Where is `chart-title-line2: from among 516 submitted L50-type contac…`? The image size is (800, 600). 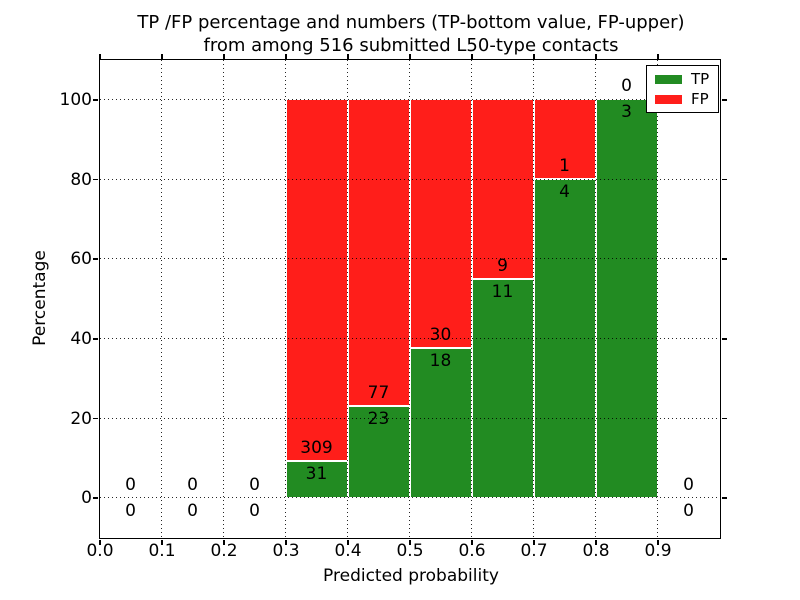
chart-title-line2: from among 516 submitted L50-type contac… is located at coordinates (411, 45).